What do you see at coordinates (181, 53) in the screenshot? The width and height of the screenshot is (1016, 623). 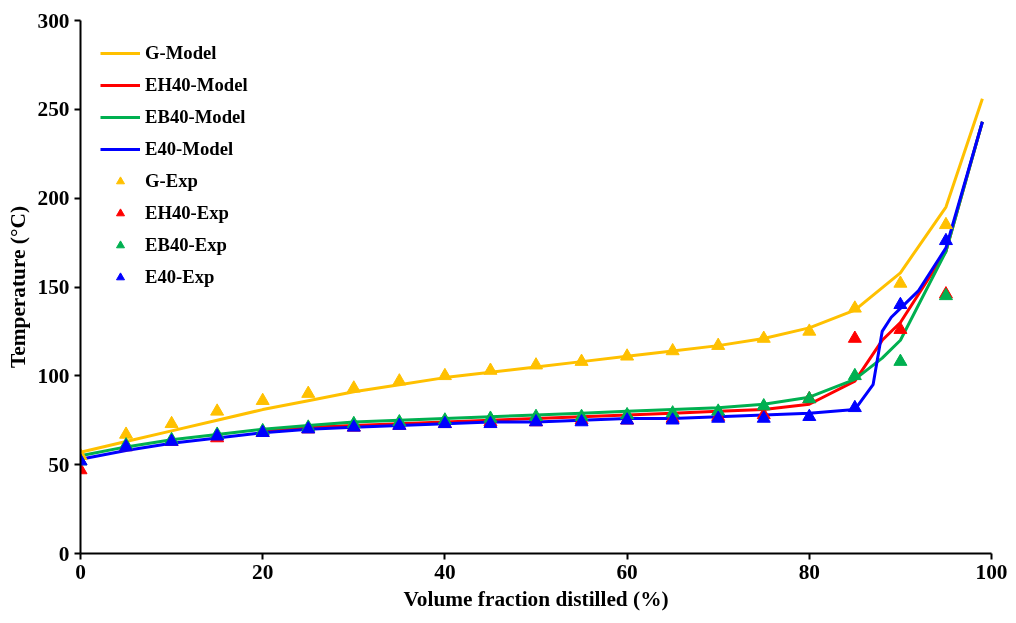 I see `legend-label: G-Model` at bounding box center [181, 53].